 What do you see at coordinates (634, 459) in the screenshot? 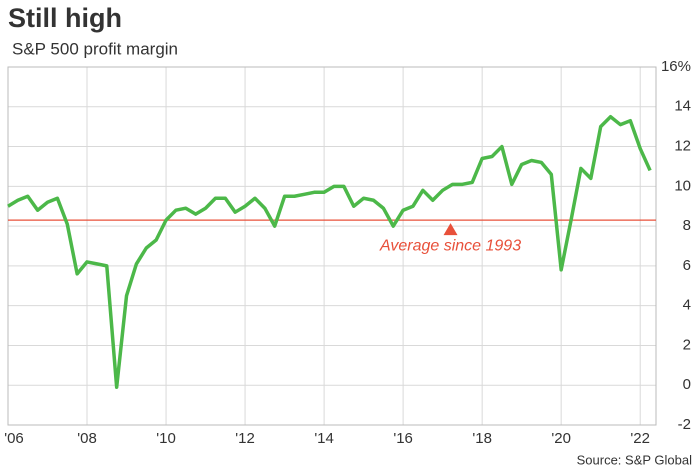
I see `source: Source: S&P Global` at bounding box center [634, 459].